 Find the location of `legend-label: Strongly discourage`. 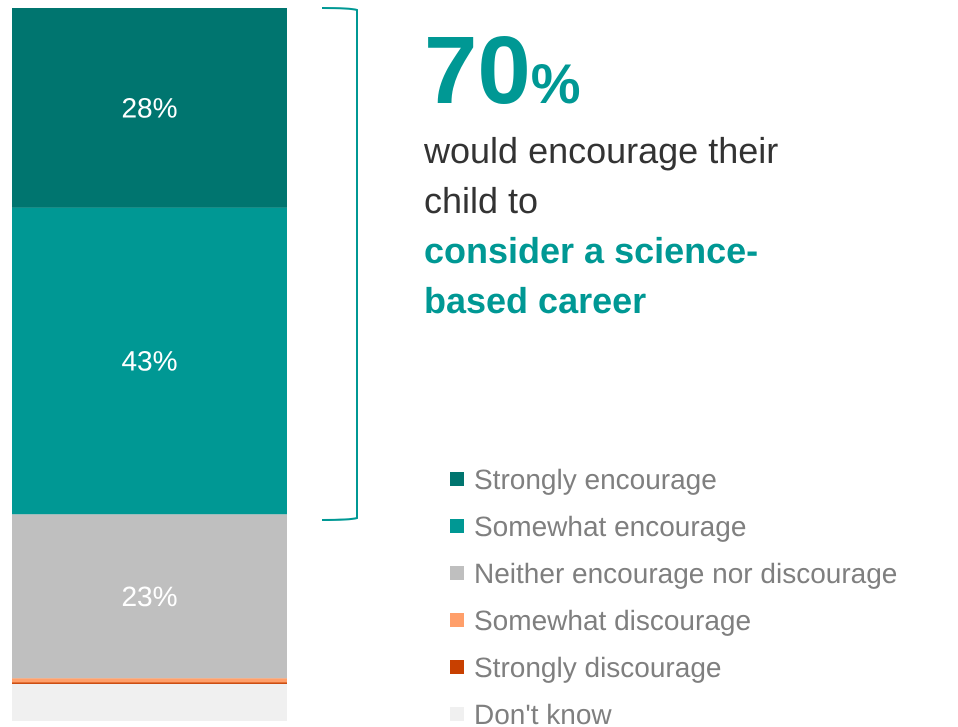

legend-label: Strongly discourage is located at coordinates (598, 667).